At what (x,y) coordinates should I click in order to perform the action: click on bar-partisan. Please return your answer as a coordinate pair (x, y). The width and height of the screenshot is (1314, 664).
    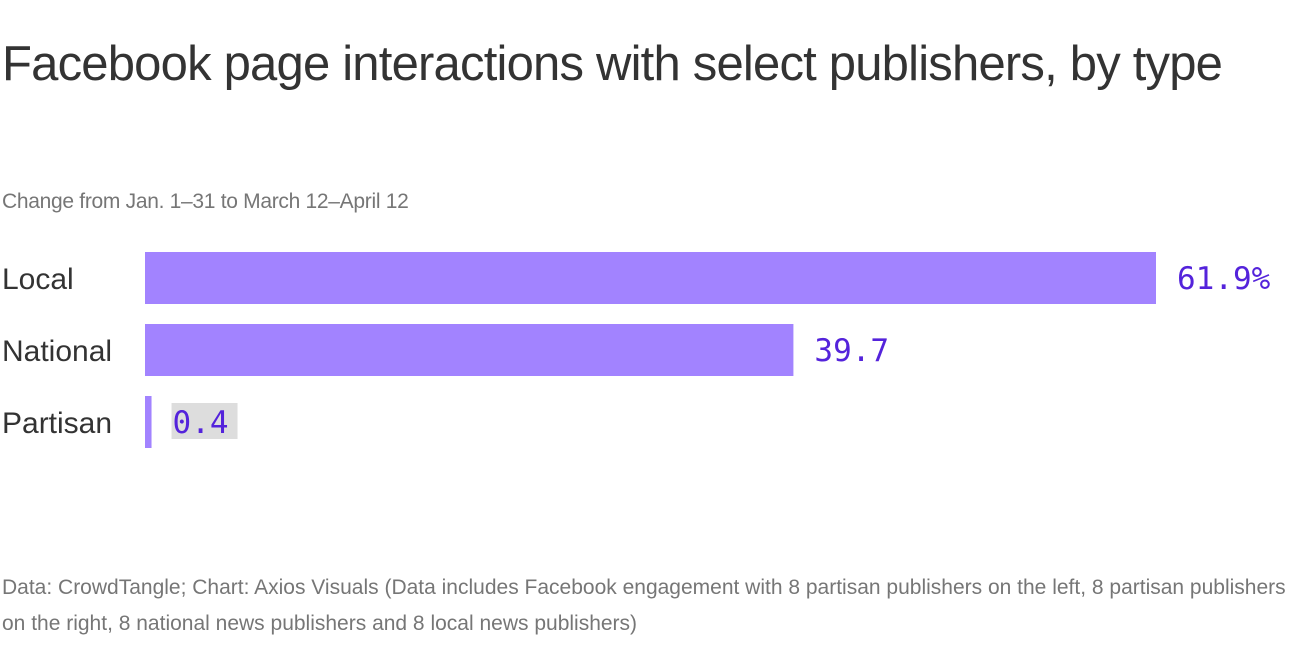
    Looking at the image, I should click on (148, 422).